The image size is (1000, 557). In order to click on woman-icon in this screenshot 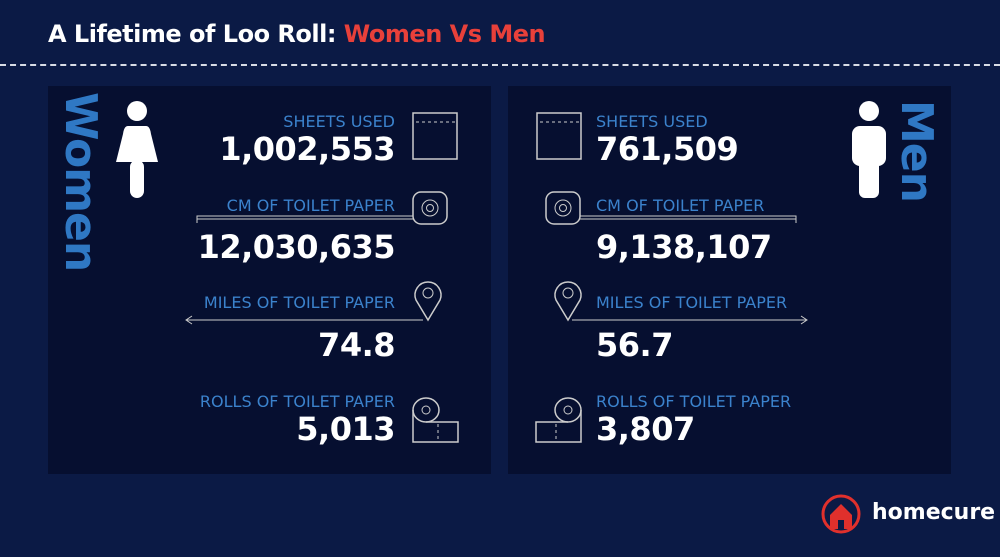, I will do `click(137, 149)`.